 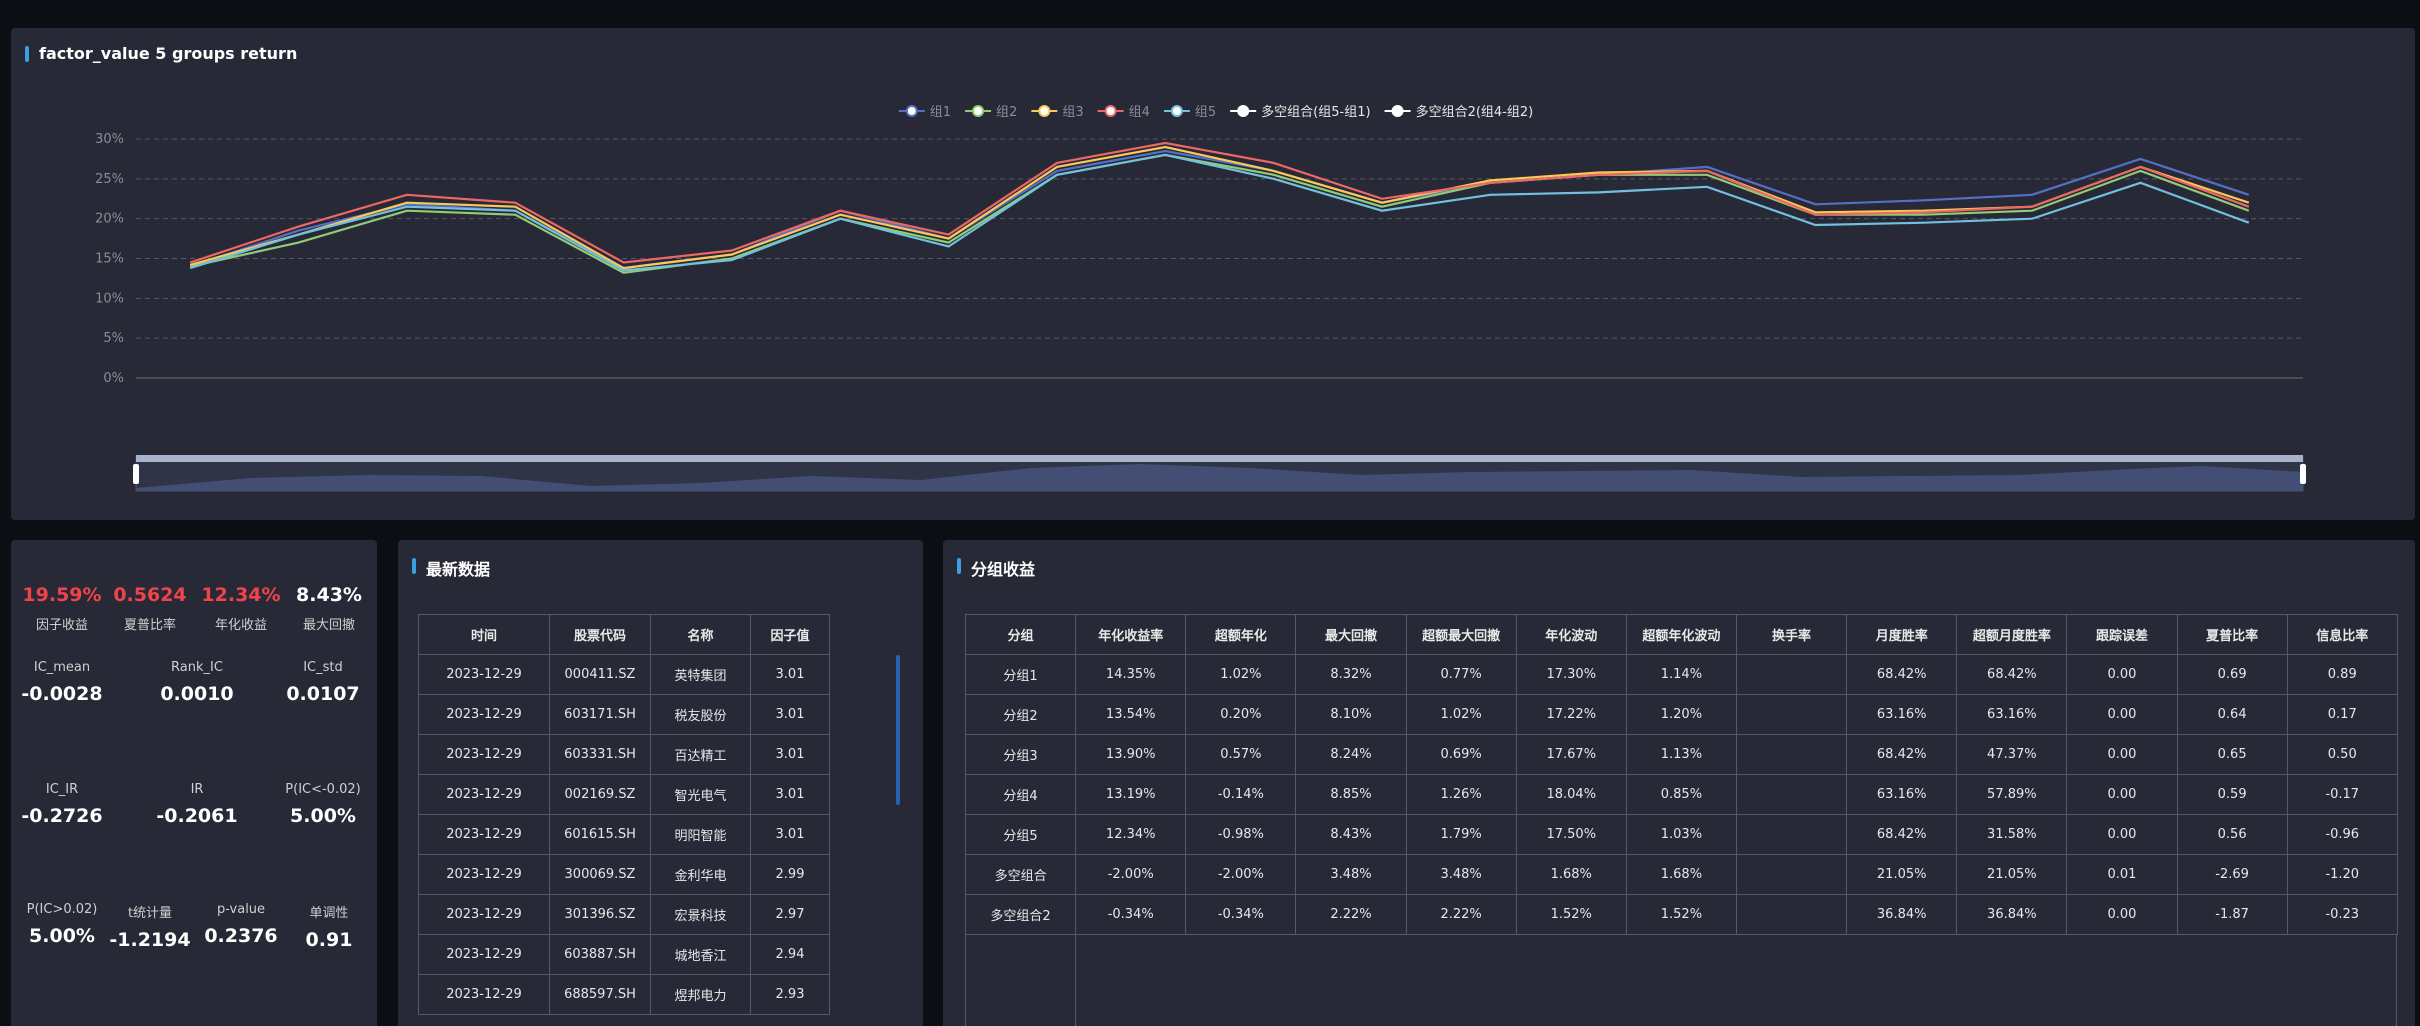 What do you see at coordinates (600, 994) in the screenshot?
I see `cell: 688597.SH` at bounding box center [600, 994].